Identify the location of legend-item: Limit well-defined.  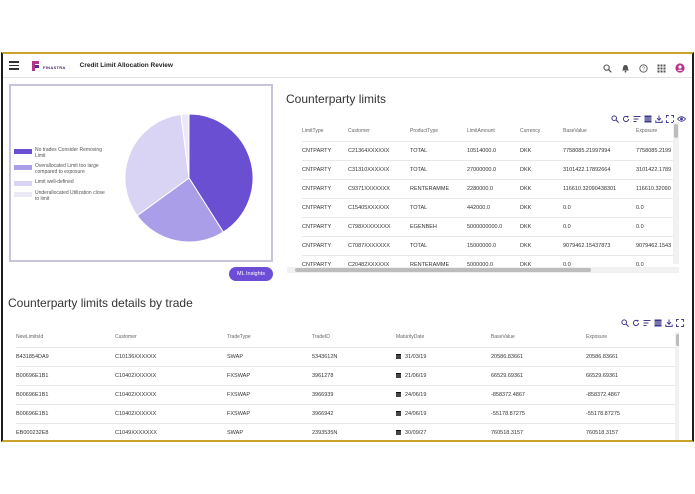
(60, 183).